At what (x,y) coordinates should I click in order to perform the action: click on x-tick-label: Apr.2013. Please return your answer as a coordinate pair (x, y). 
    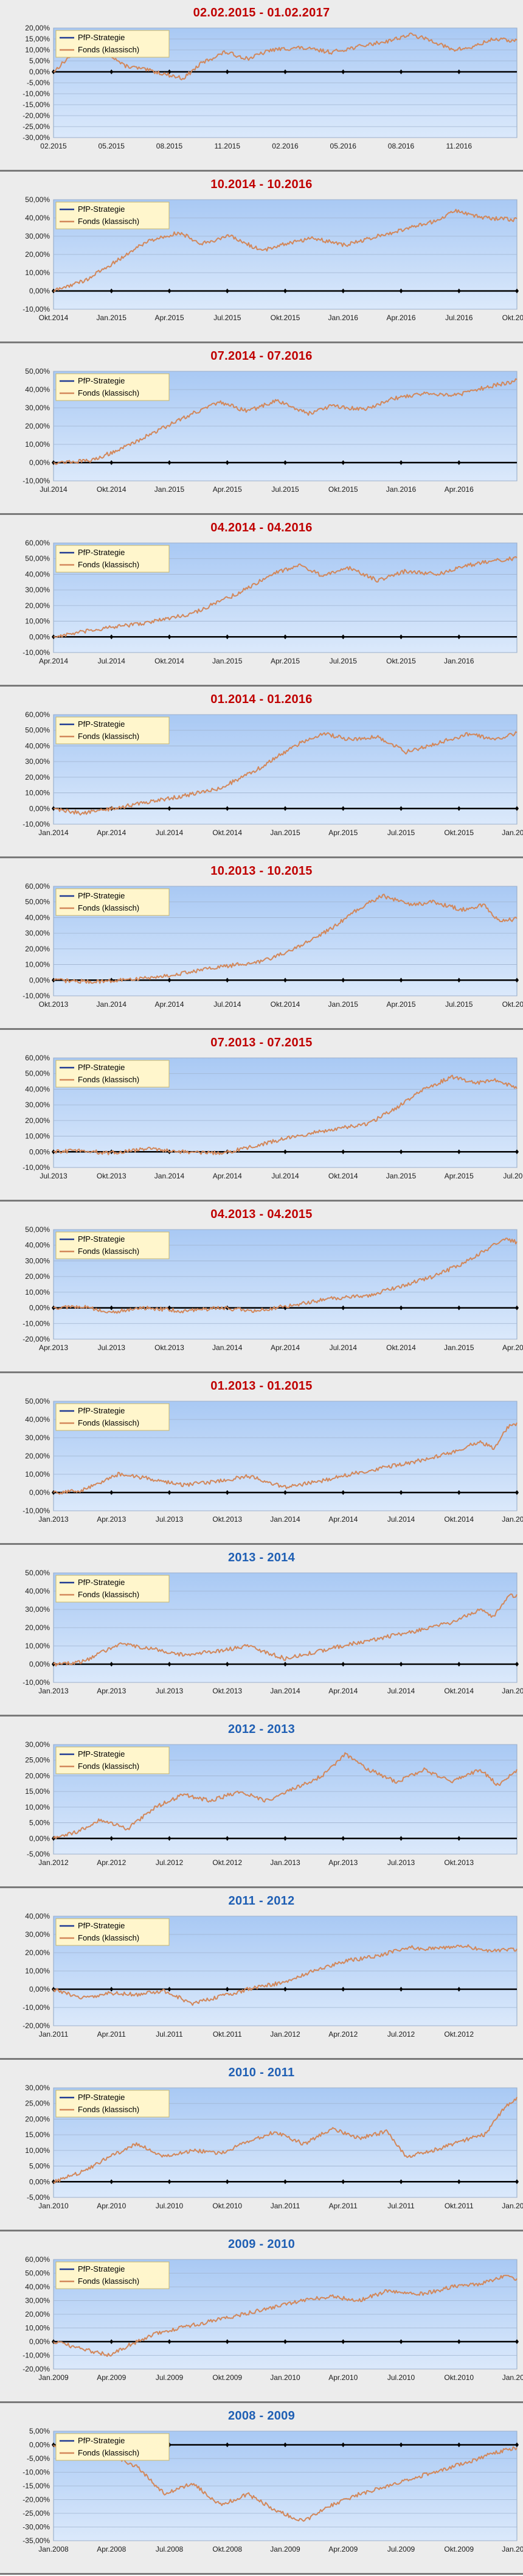
    Looking at the image, I should click on (112, 1519).